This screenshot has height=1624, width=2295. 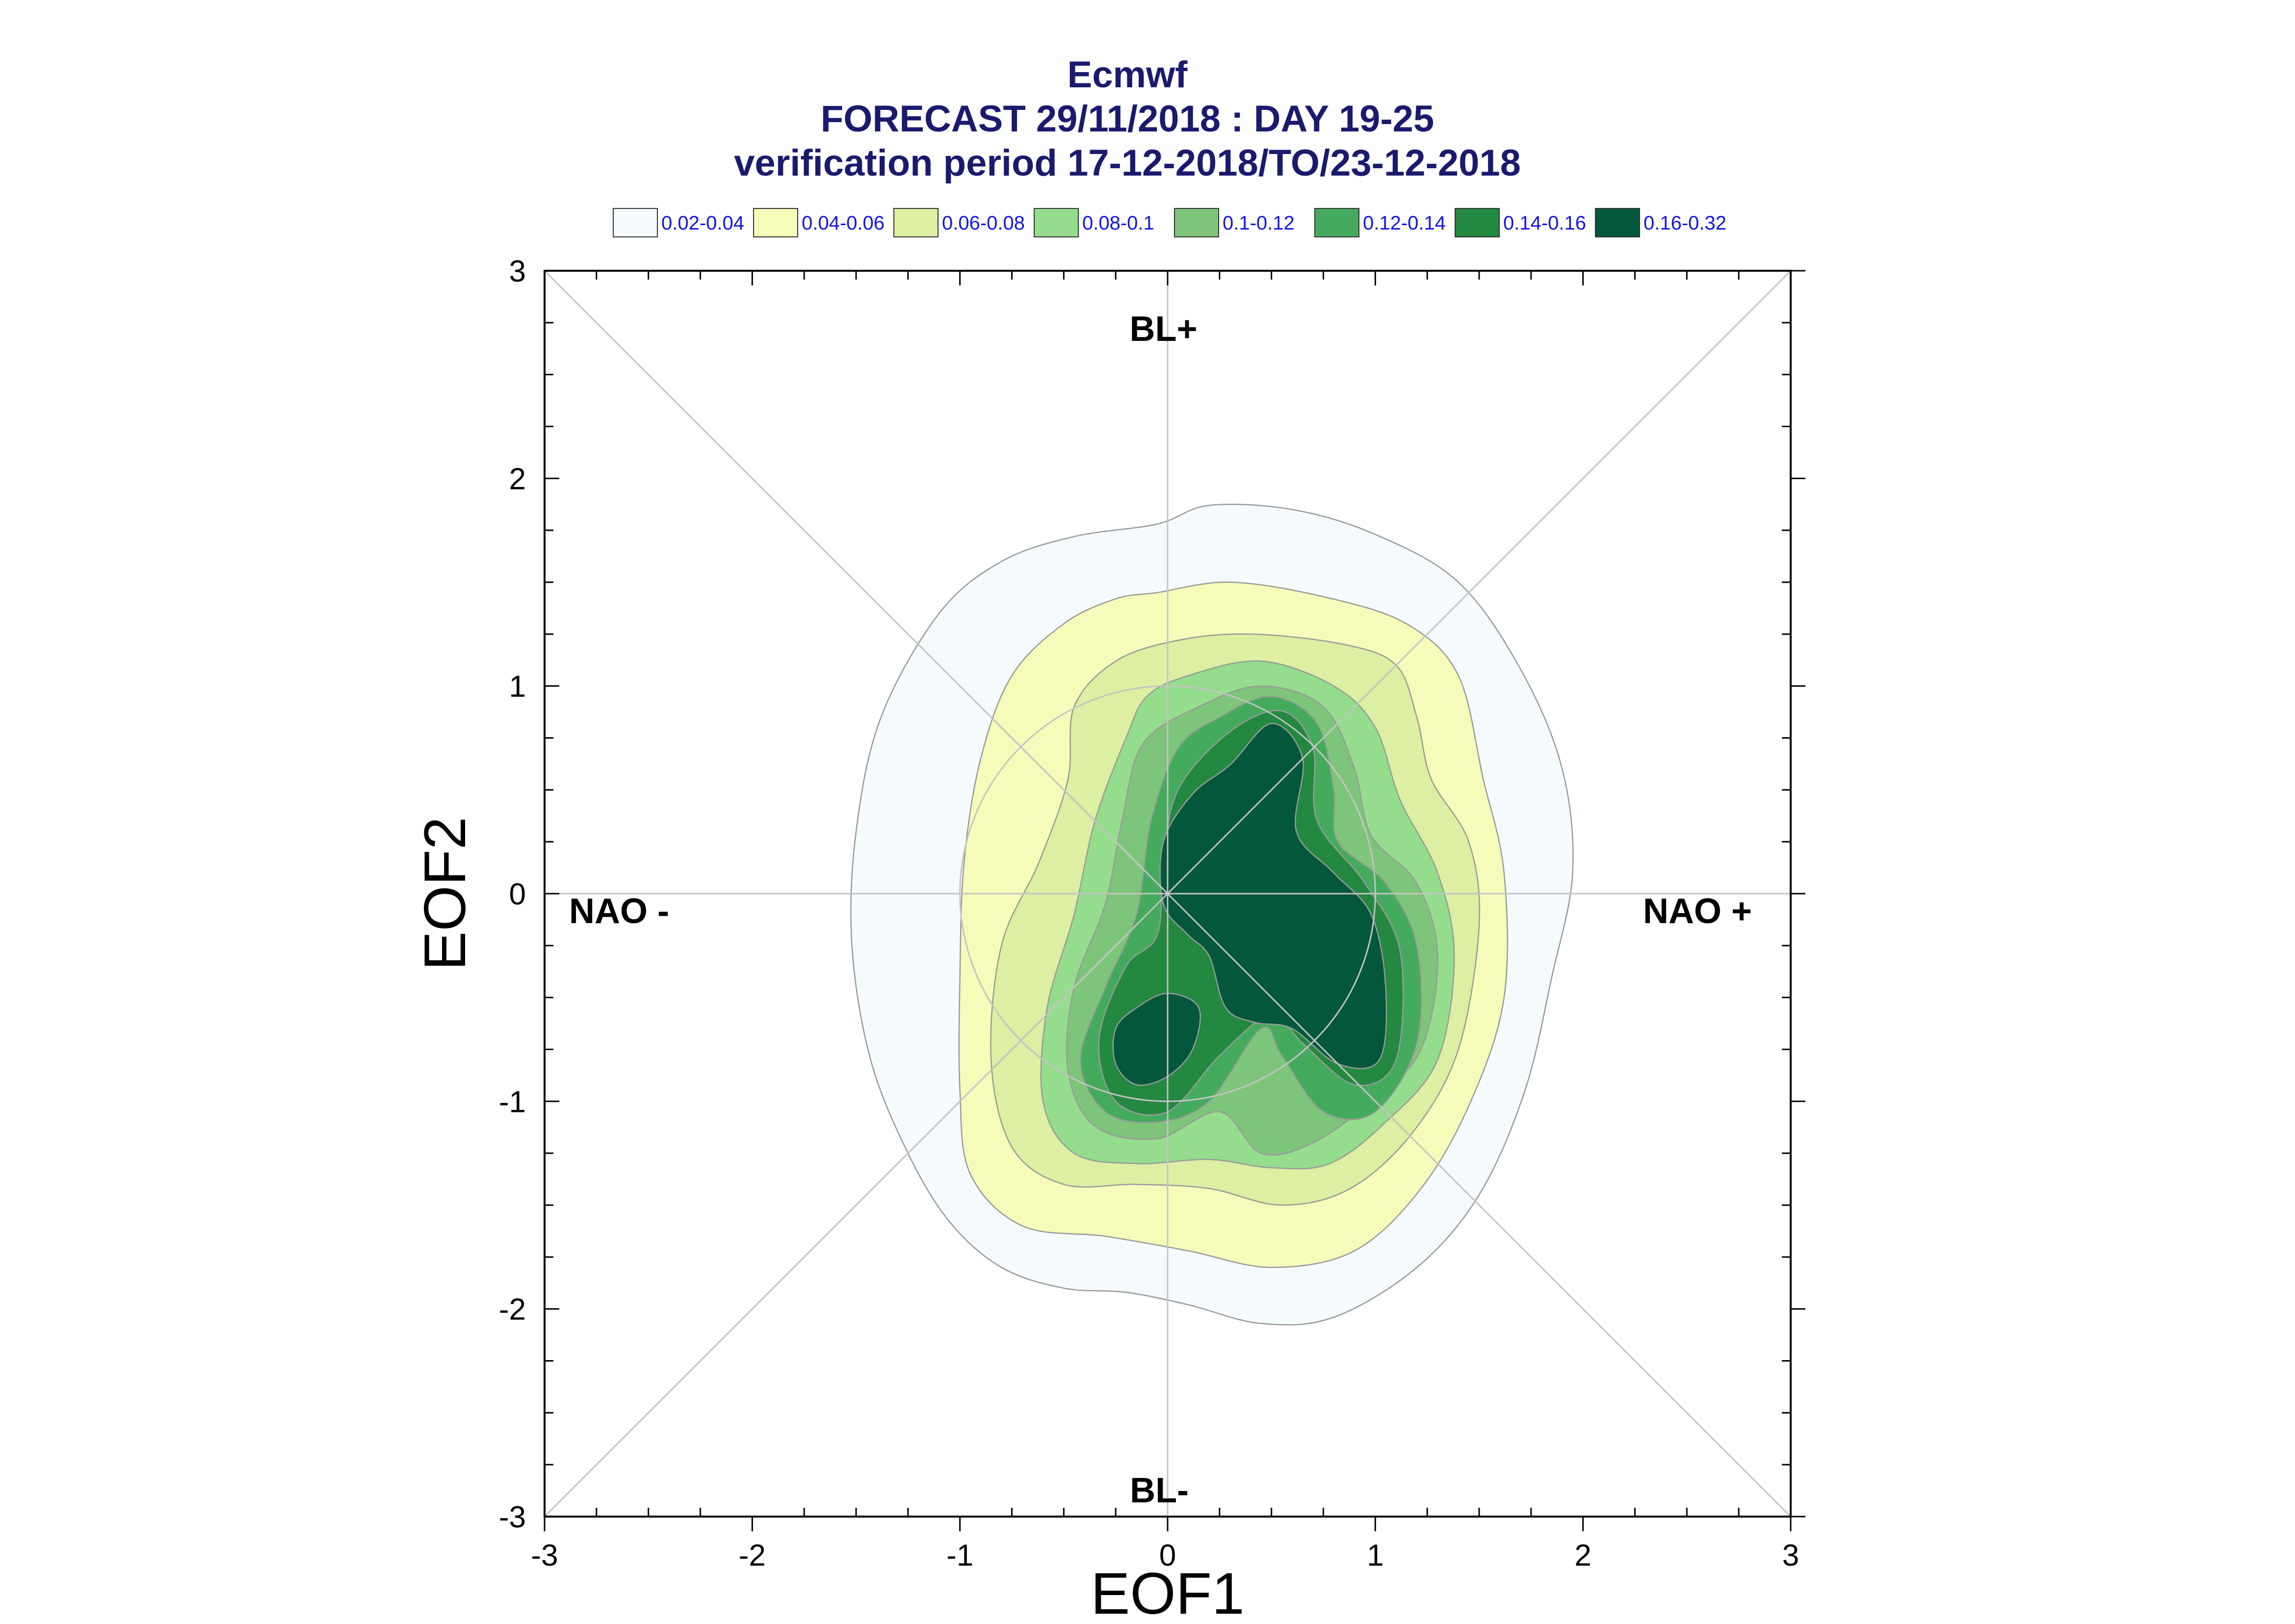 What do you see at coordinates (703, 223) in the screenshot?
I see `legend-label: 0.02-0.04` at bounding box center [703, 223].